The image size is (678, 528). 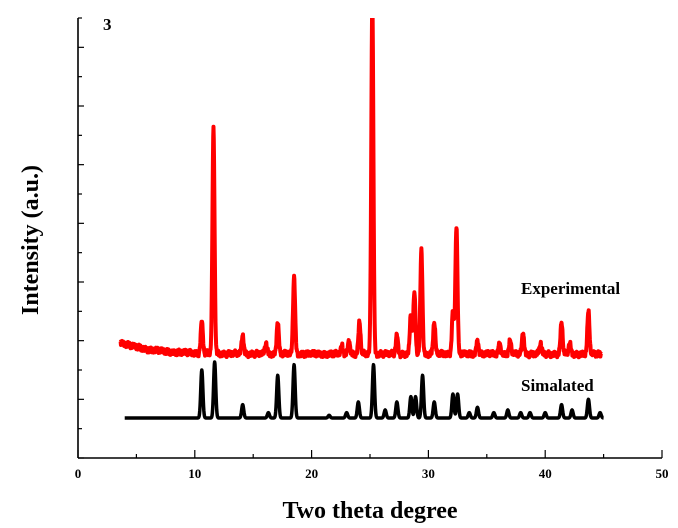 I want to click on x-tick-label: 50, so click(x=662, y=473).